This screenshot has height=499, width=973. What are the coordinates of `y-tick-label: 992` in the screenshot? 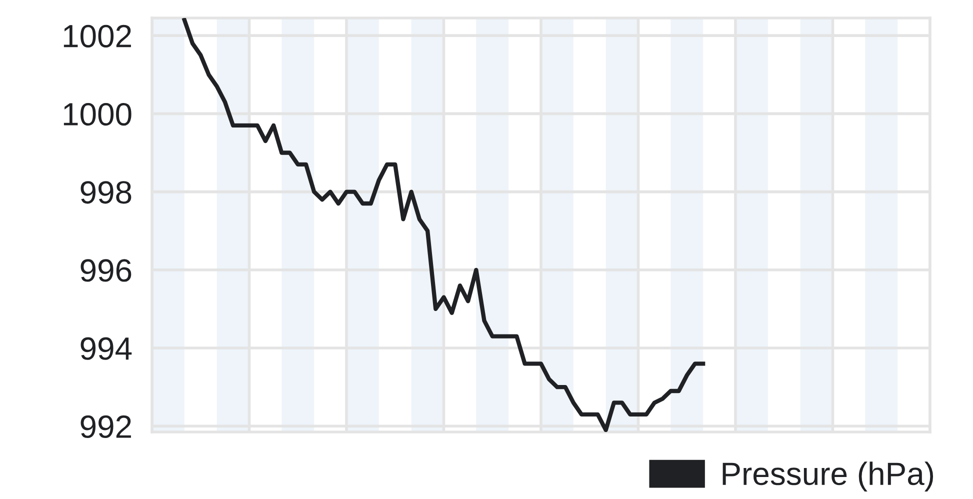 It's located at (105, 426).